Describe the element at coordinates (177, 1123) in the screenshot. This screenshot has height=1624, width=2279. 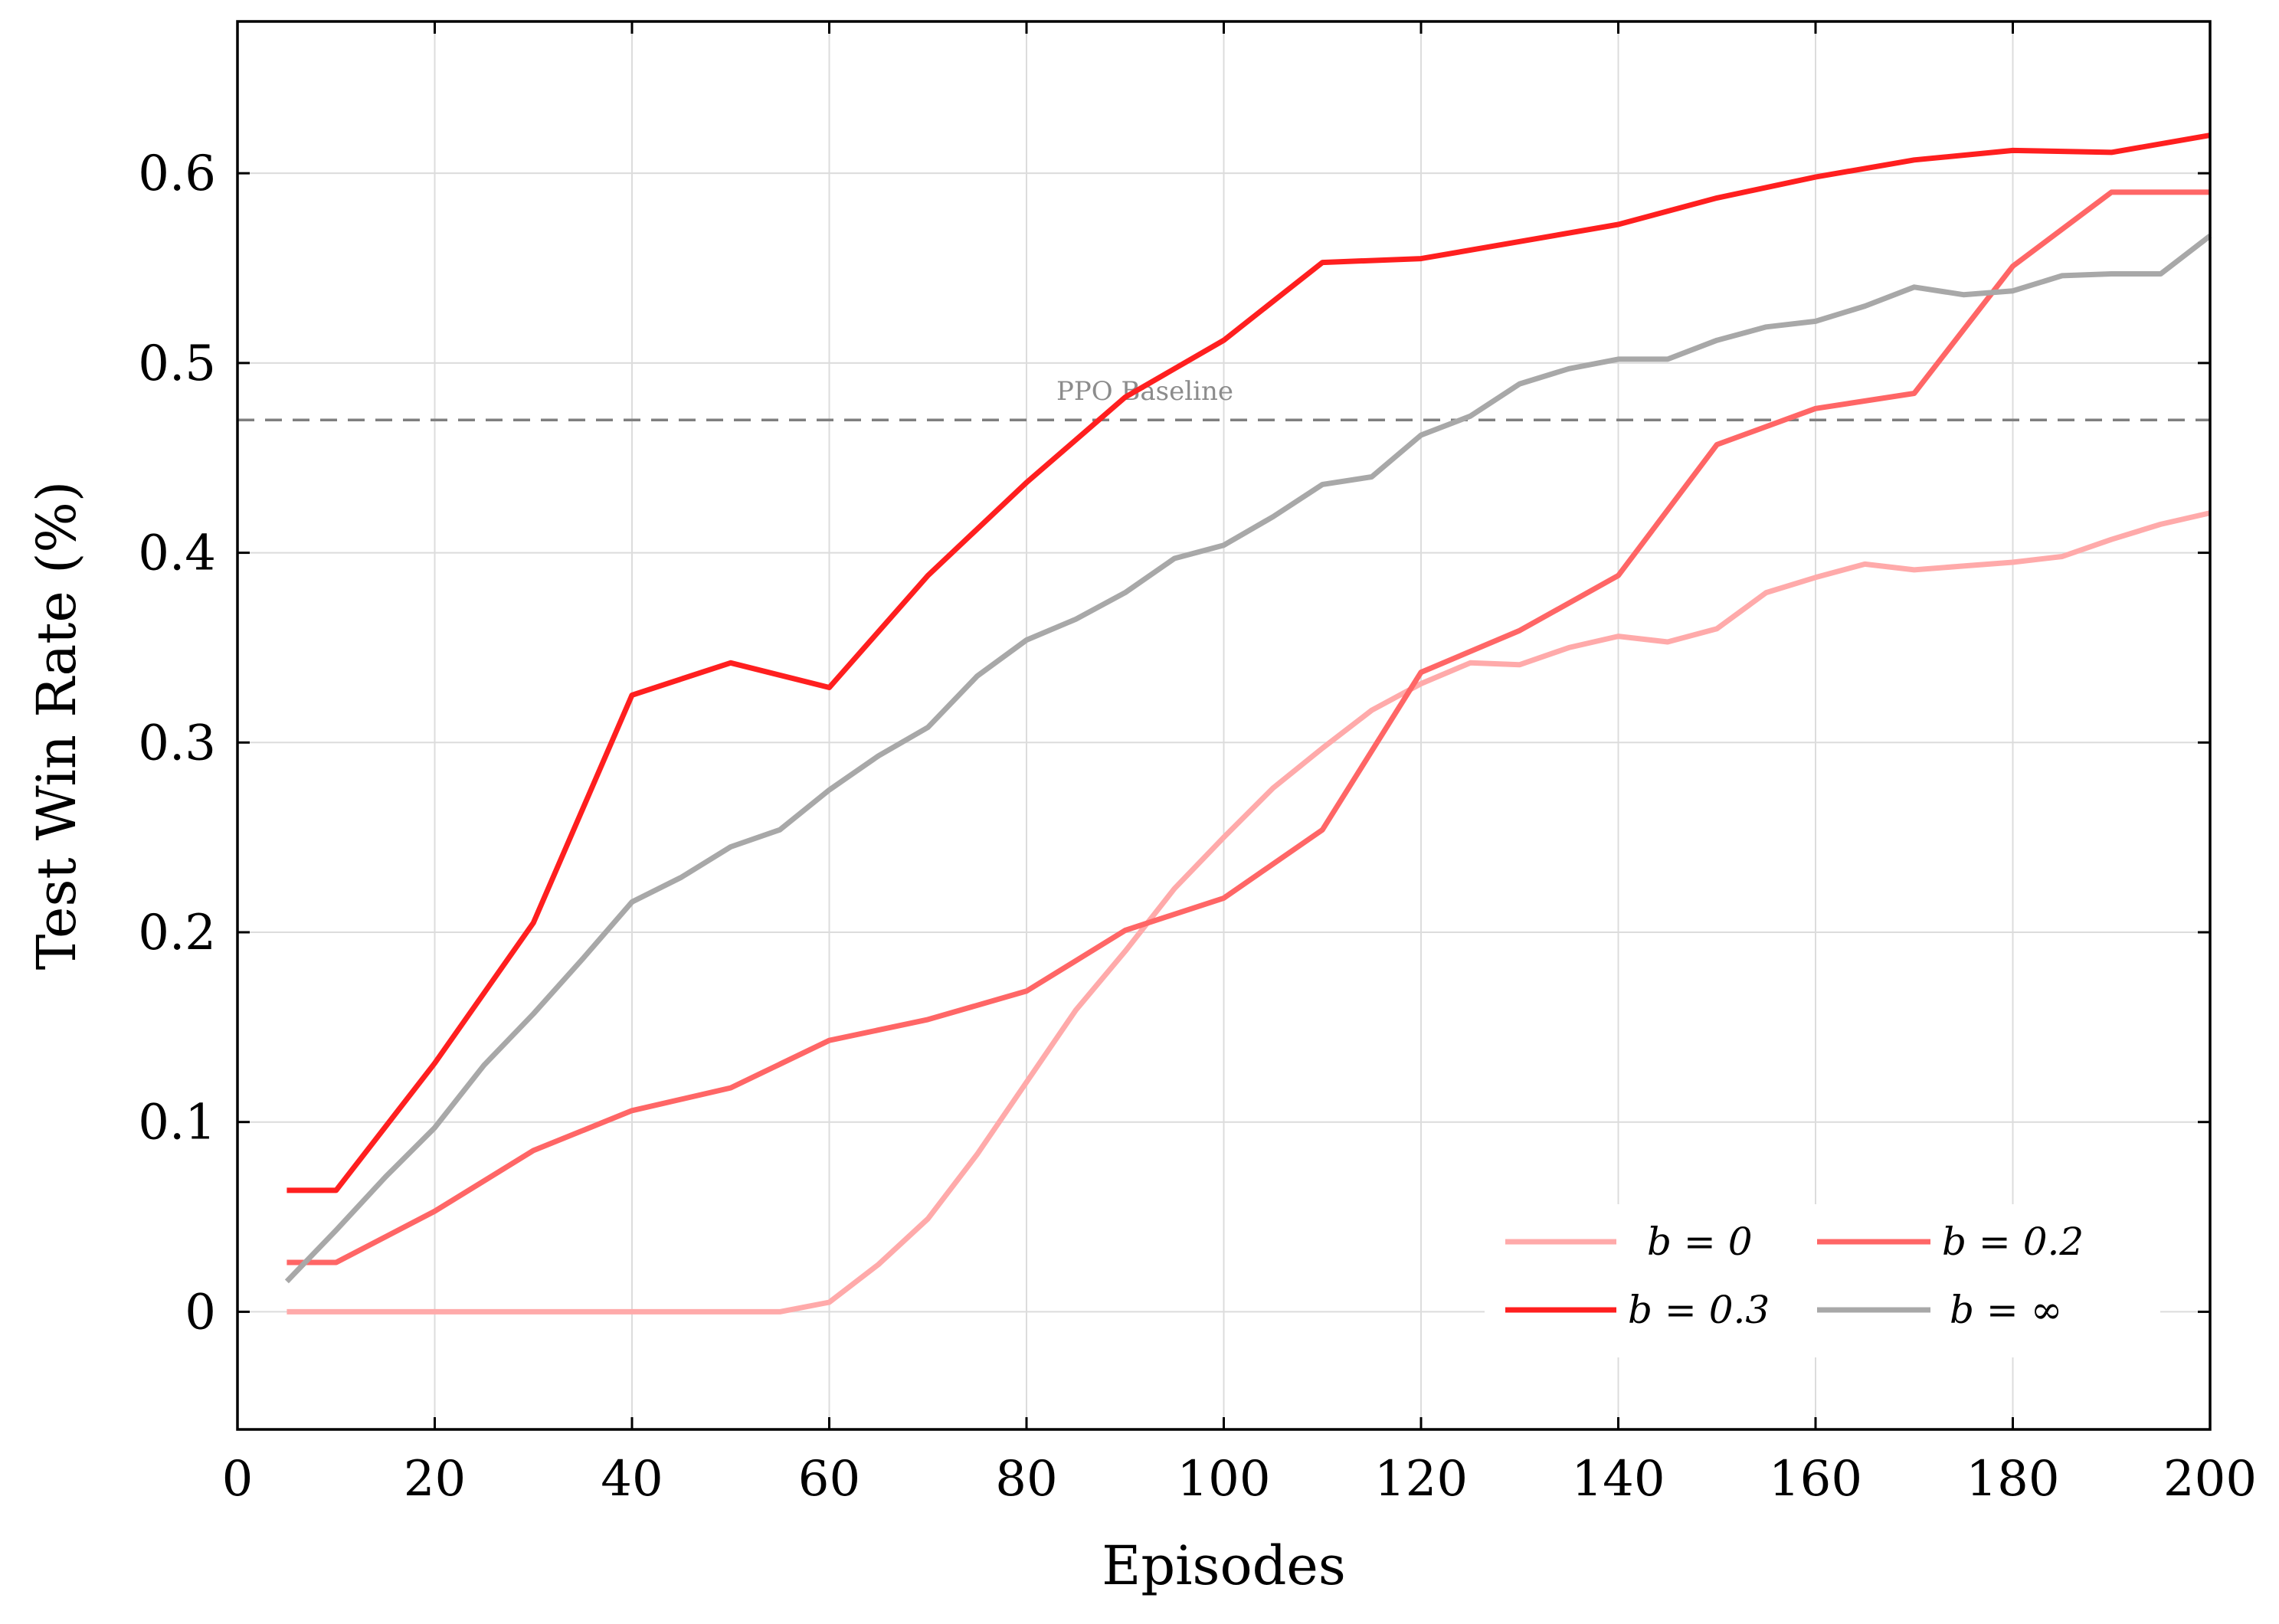
I see `y-tick-label: 0.1` at that location.